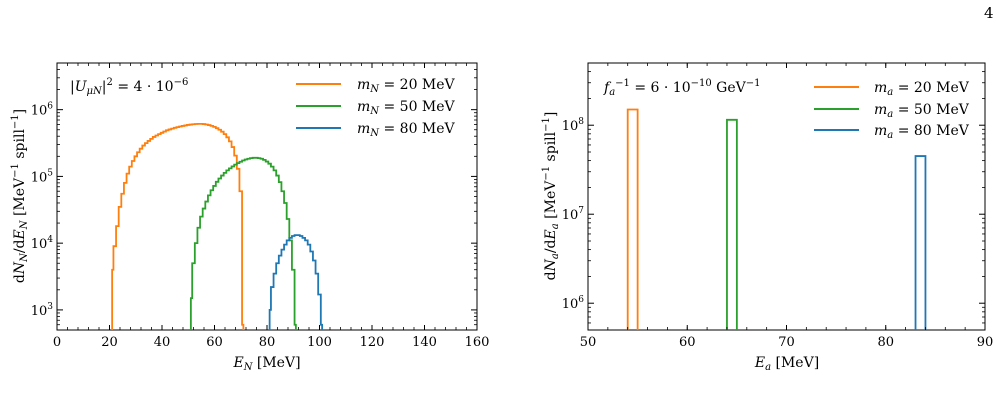  What do you see at coordinates (372, 342) in the screenshot?
I see `x-tick-label: 120` at bounding box center [372, 342].